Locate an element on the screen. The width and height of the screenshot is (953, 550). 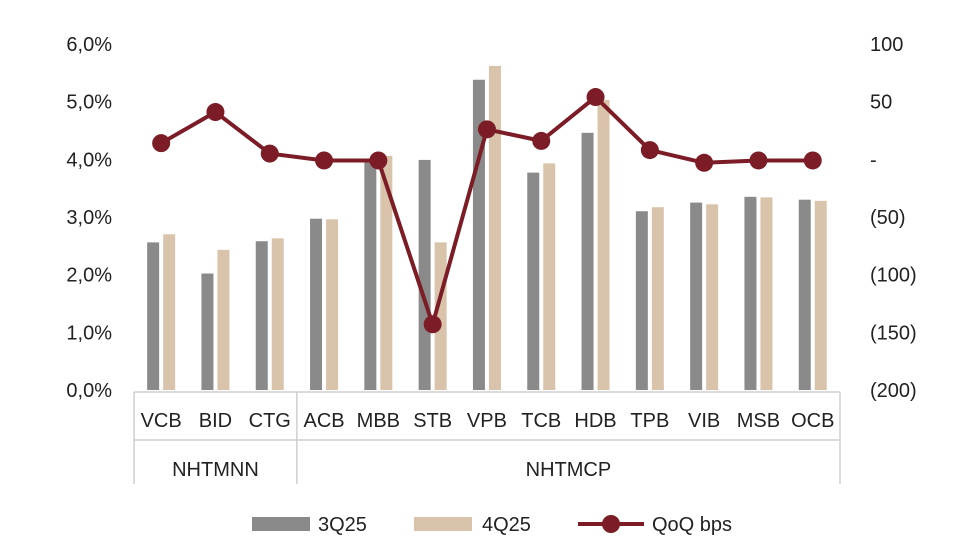
legend-swatch-3q25 is located at coordinates (281, 524).